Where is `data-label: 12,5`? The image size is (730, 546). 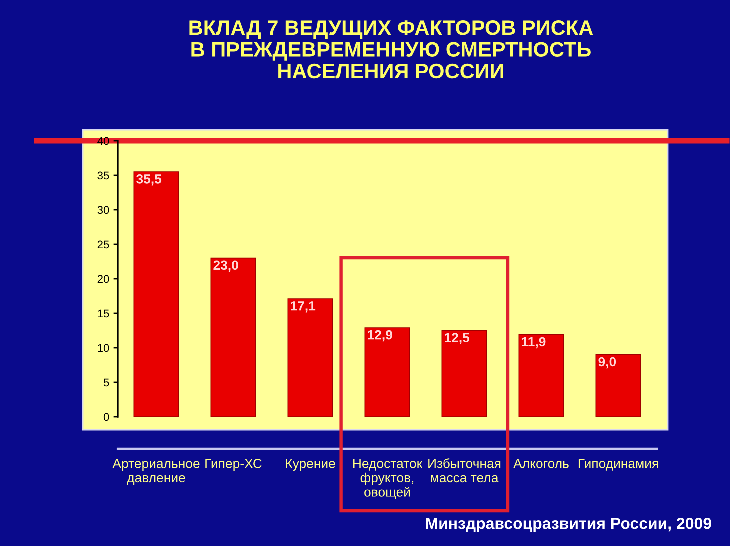
data-label: 12,5 is located at coordinates (457, 338).